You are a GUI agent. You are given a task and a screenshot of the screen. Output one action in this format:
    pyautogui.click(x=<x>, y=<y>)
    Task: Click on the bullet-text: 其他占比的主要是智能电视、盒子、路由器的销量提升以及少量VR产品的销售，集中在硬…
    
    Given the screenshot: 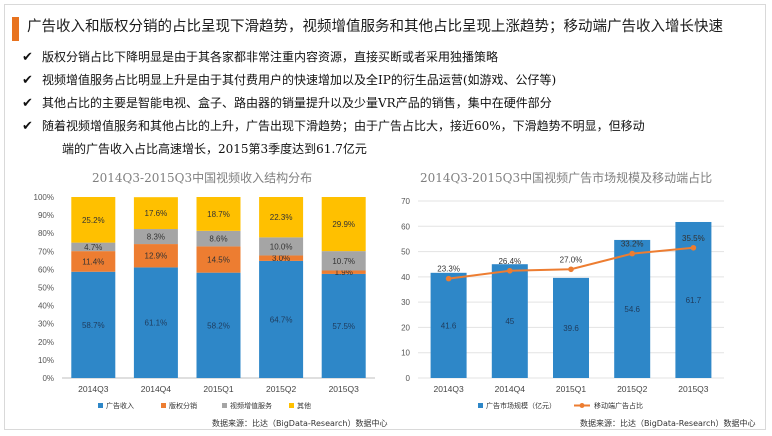 What is the action you would take?
    pyautogui.click(x=297, y=103)
    